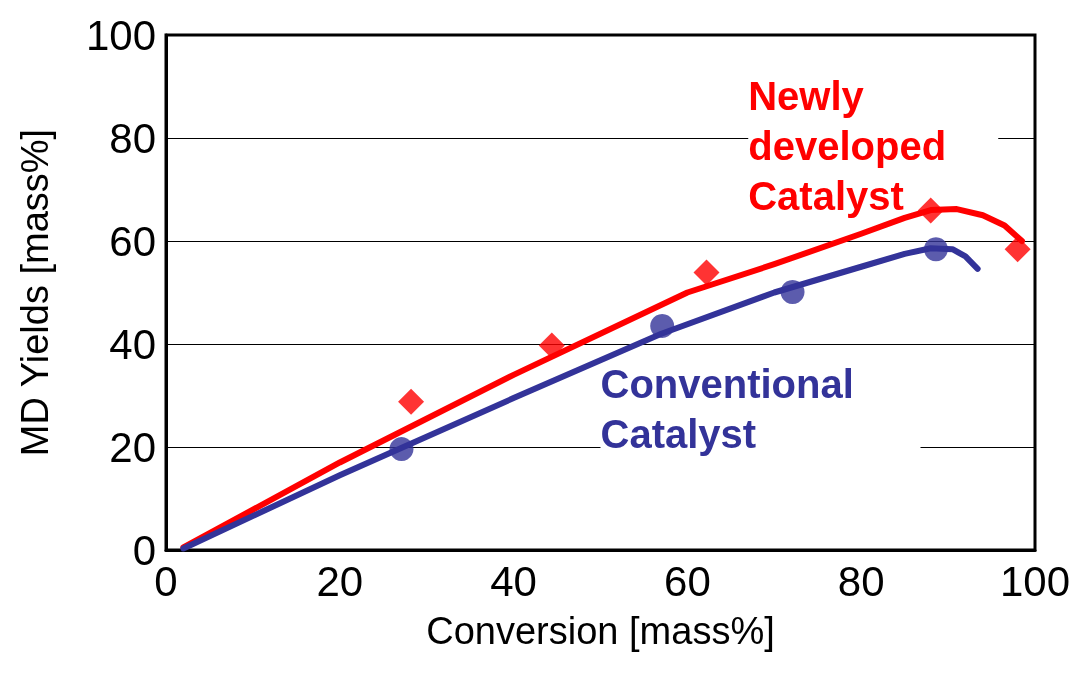  What do you see at coordinates (132, 344) in the screenshot?
I see `y-tick-label: 40` at bounding box center [132, 344].